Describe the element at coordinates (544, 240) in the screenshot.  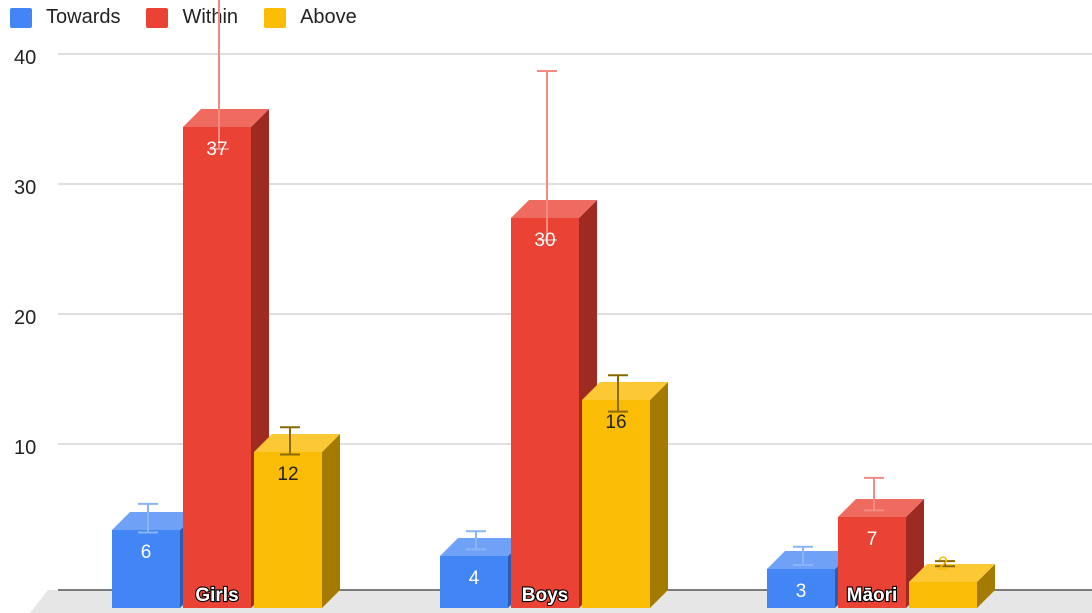
I see `data-label-within-boys: 30` at that location.